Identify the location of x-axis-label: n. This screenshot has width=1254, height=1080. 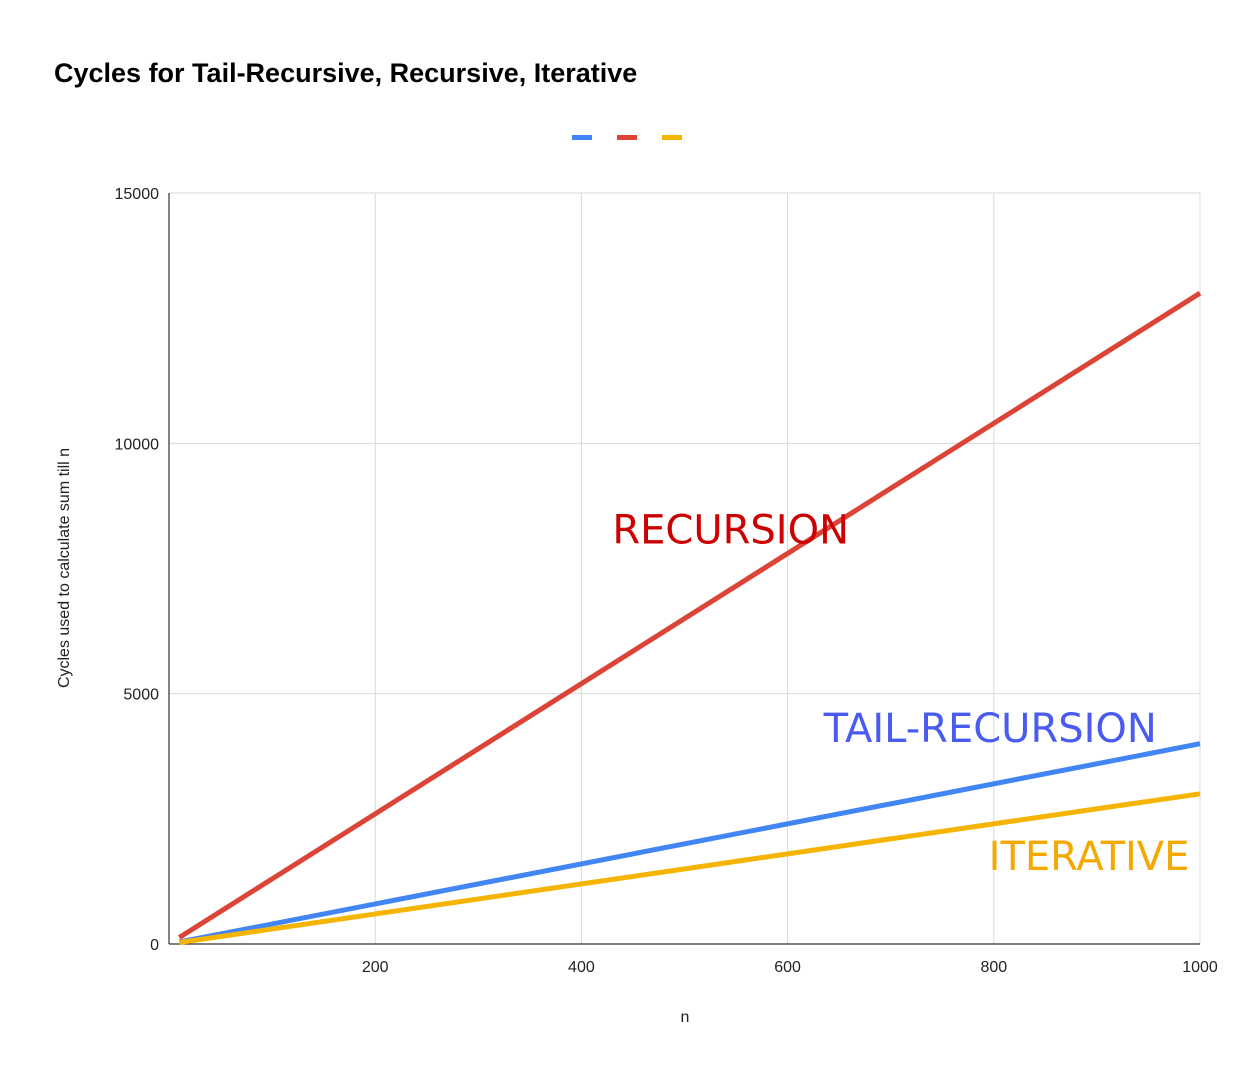
(685, 1017).